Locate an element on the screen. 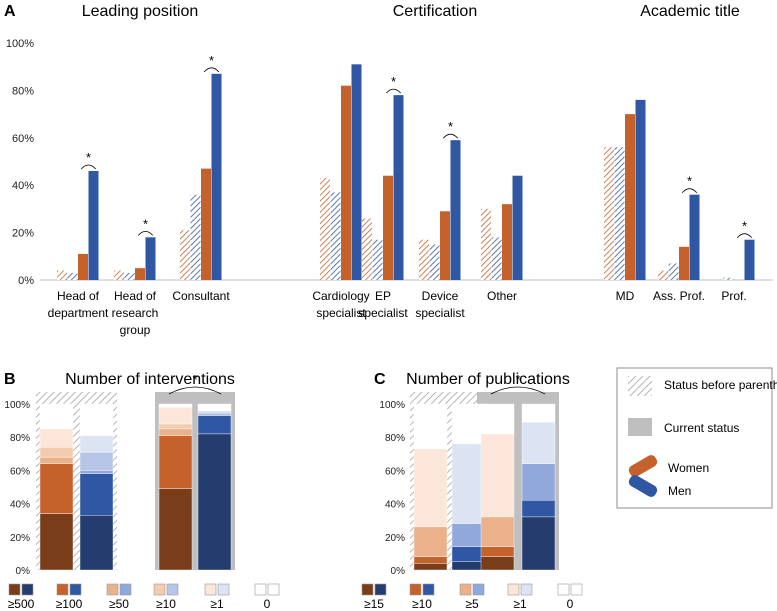 The height and width of the screenshot is (611, 777). section-title-certification: Certification is located at coordinates (435, 11).